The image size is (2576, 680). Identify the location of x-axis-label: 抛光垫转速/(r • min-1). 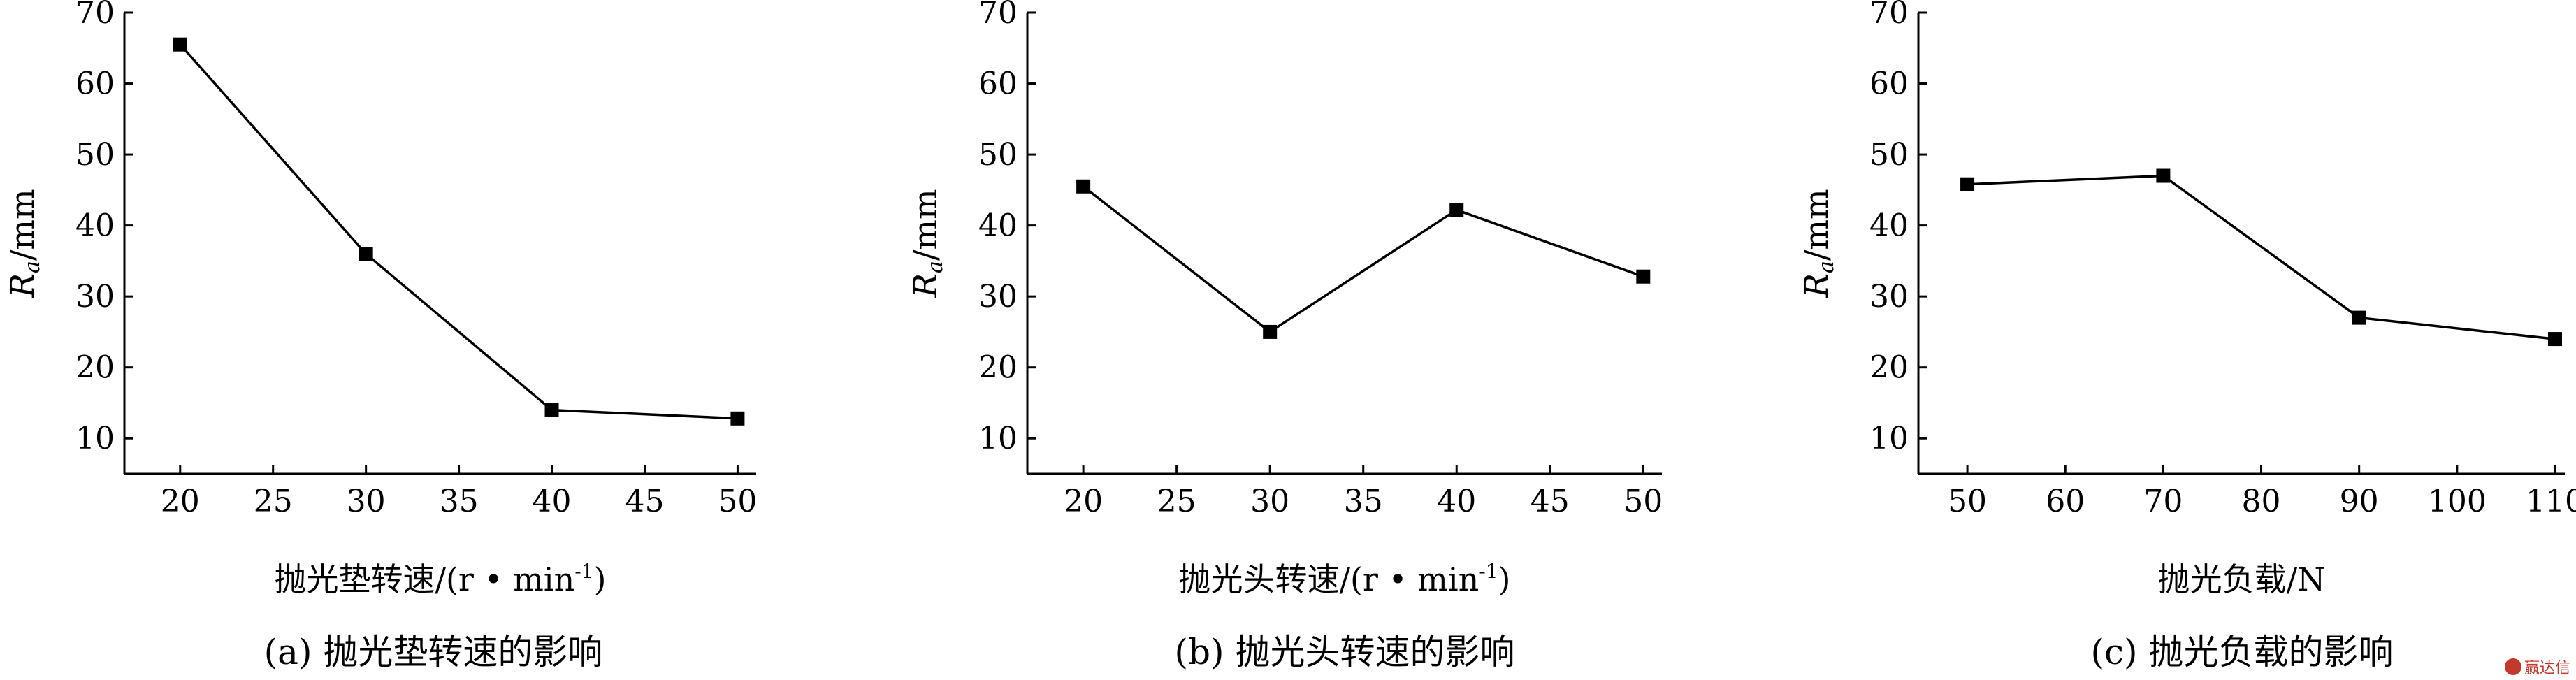
(440, 579).